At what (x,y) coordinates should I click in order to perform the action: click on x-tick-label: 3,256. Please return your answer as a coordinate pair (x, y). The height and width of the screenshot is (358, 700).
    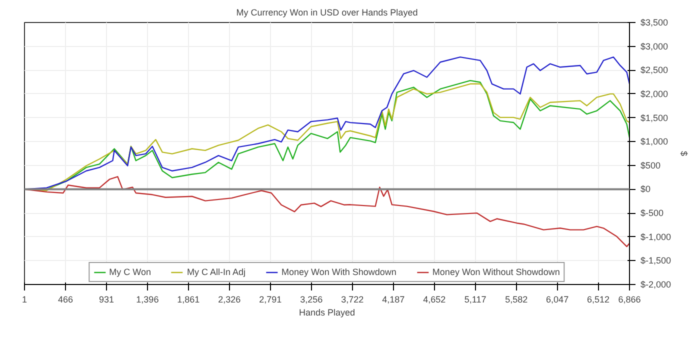
    Looking at the image, I should click on (311, 299).